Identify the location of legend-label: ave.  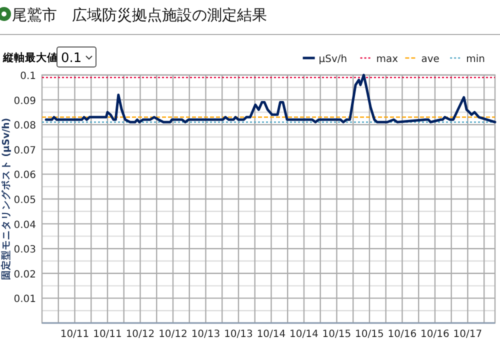
(430, 59).